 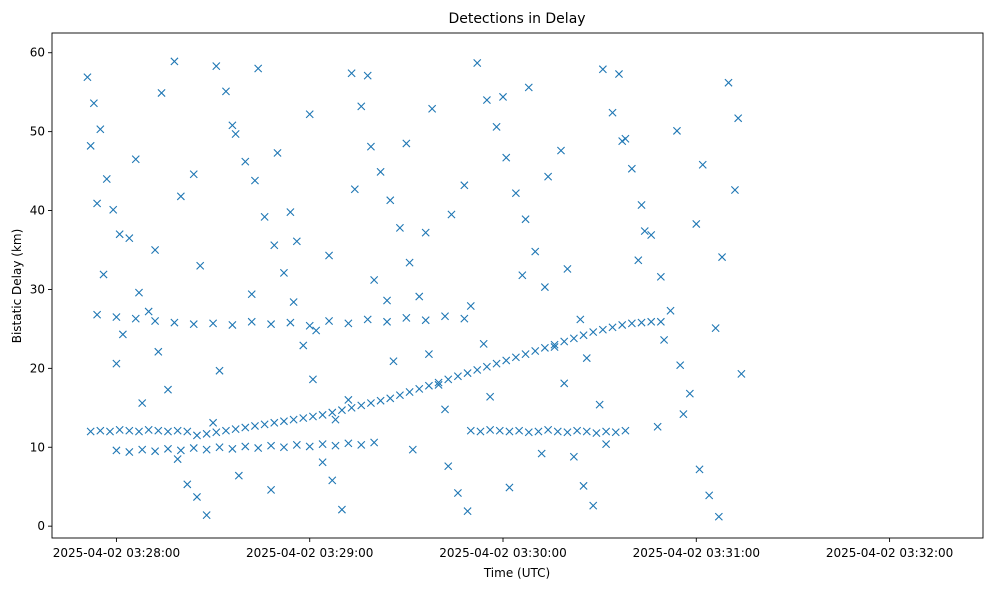 I want to click on y-tick-label: 60, so click(x=37, y=53).